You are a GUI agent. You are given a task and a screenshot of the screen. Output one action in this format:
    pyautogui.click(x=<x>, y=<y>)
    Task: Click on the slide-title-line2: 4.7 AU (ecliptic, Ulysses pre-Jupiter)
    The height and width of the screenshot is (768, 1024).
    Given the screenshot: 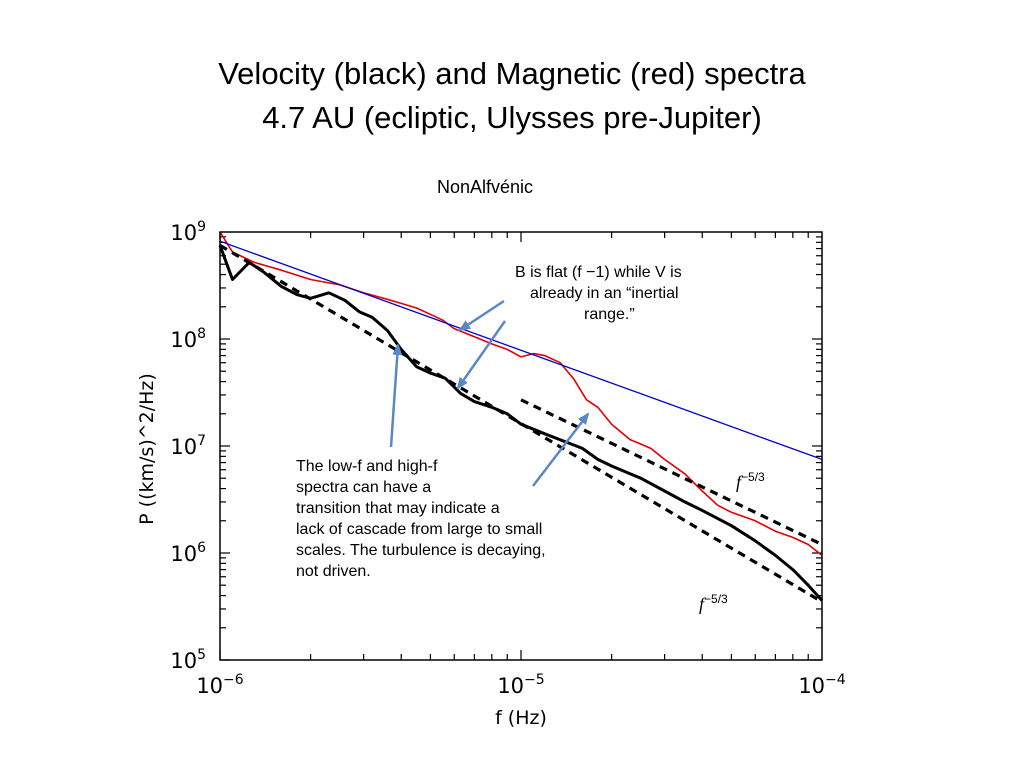 What is the action you would take?
    pyautogui.click(x=512, y=117)
    